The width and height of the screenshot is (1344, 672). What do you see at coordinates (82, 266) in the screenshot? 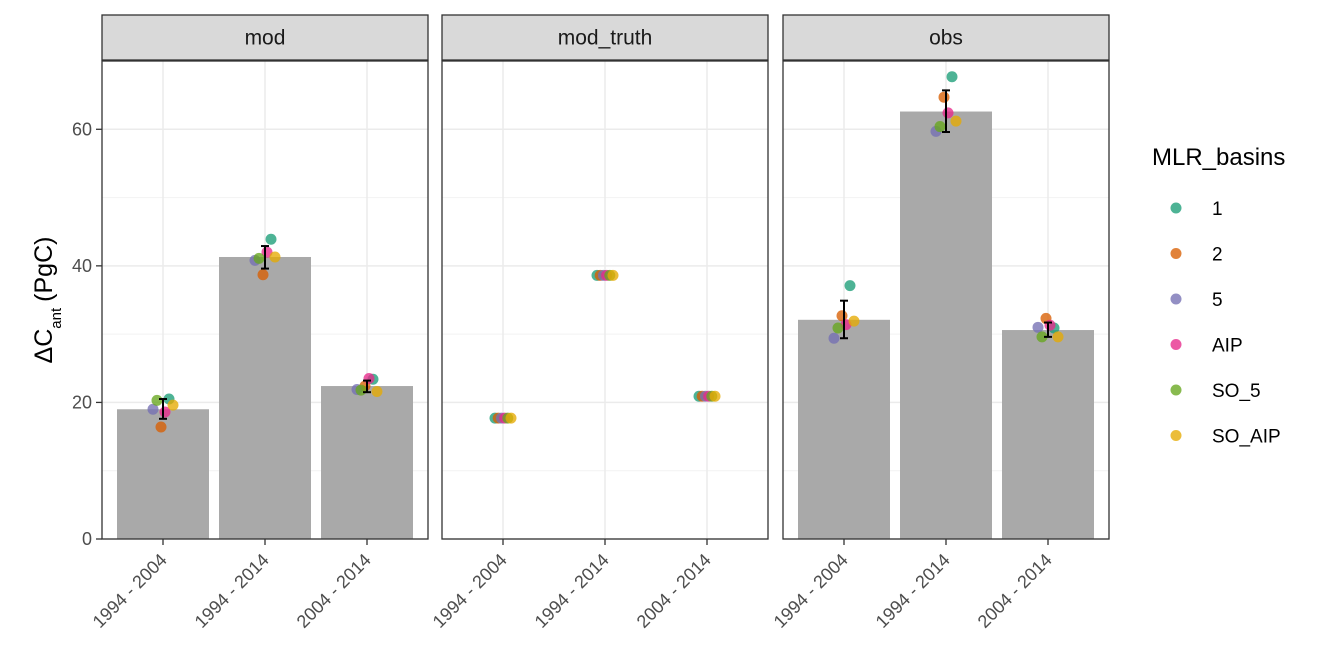
I see `y-tick-label: 40` at bounding box center [82, 266].